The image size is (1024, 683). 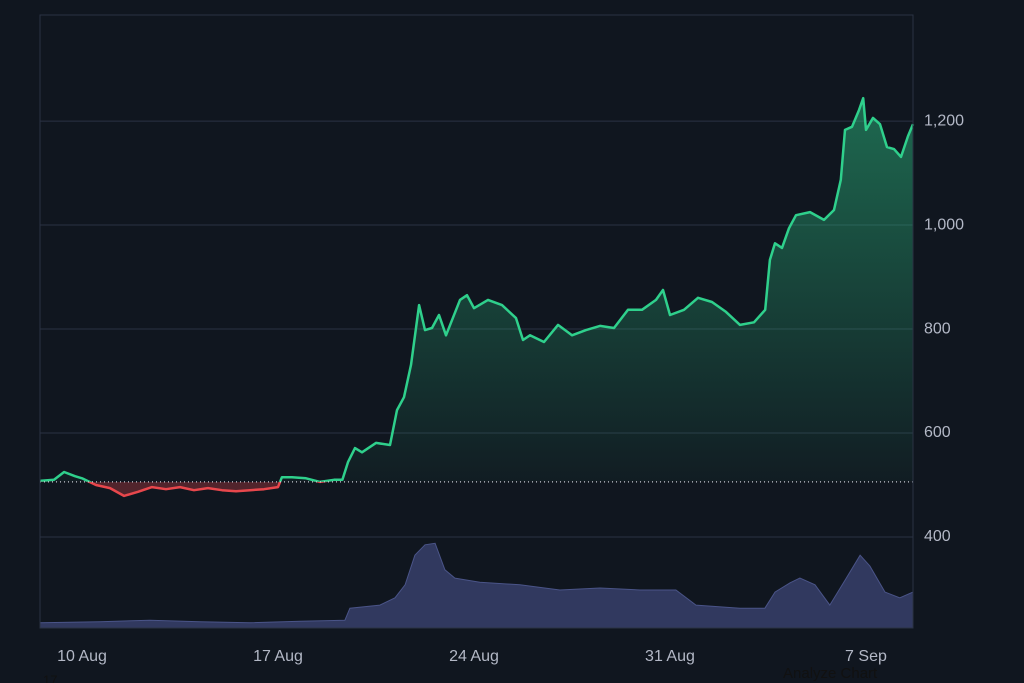 What do you see at coordinates (937, 328) in the screenshot?
I see `y-tick-label: 800` at bounding box center [937, 328].